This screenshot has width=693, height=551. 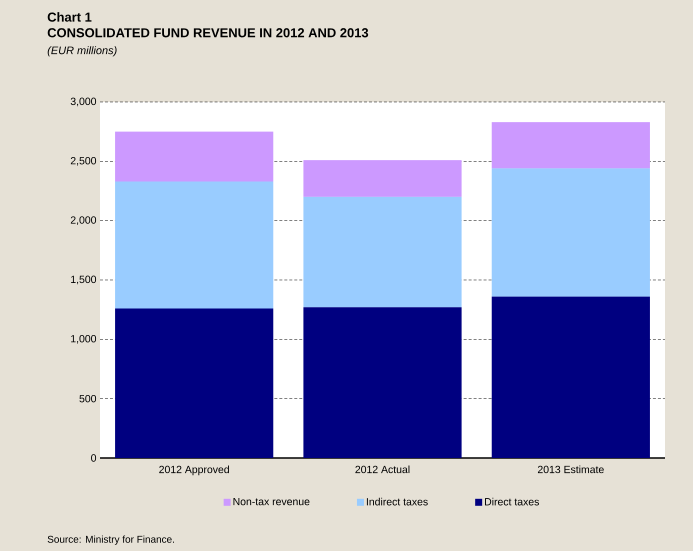 I want to click on chart-subtitle: (EUR millions), so click(x=82, y=51).